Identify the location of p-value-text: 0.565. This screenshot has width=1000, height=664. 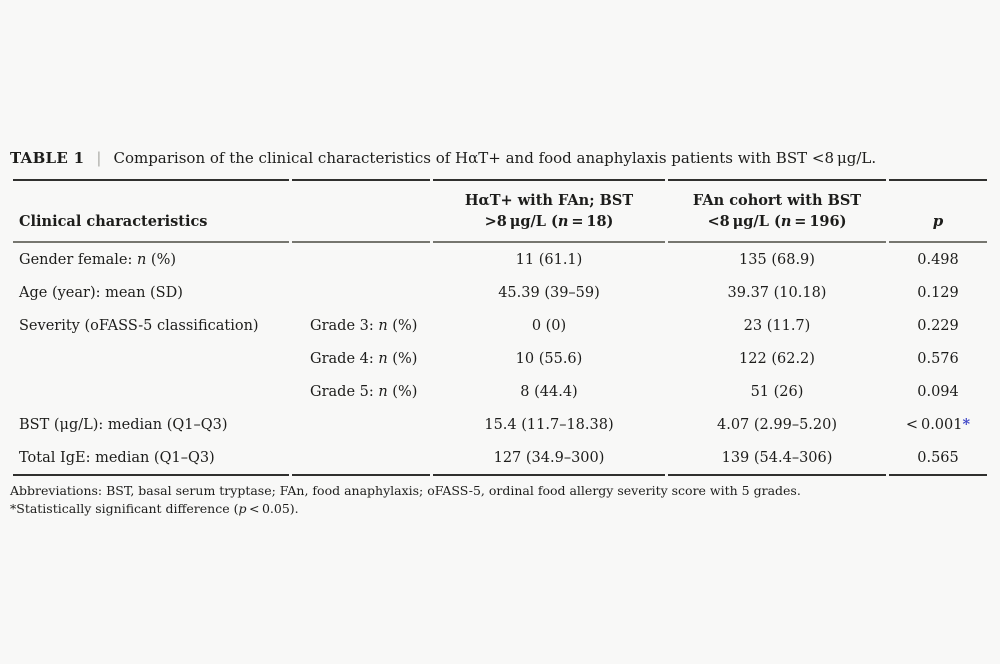
(938, 458).